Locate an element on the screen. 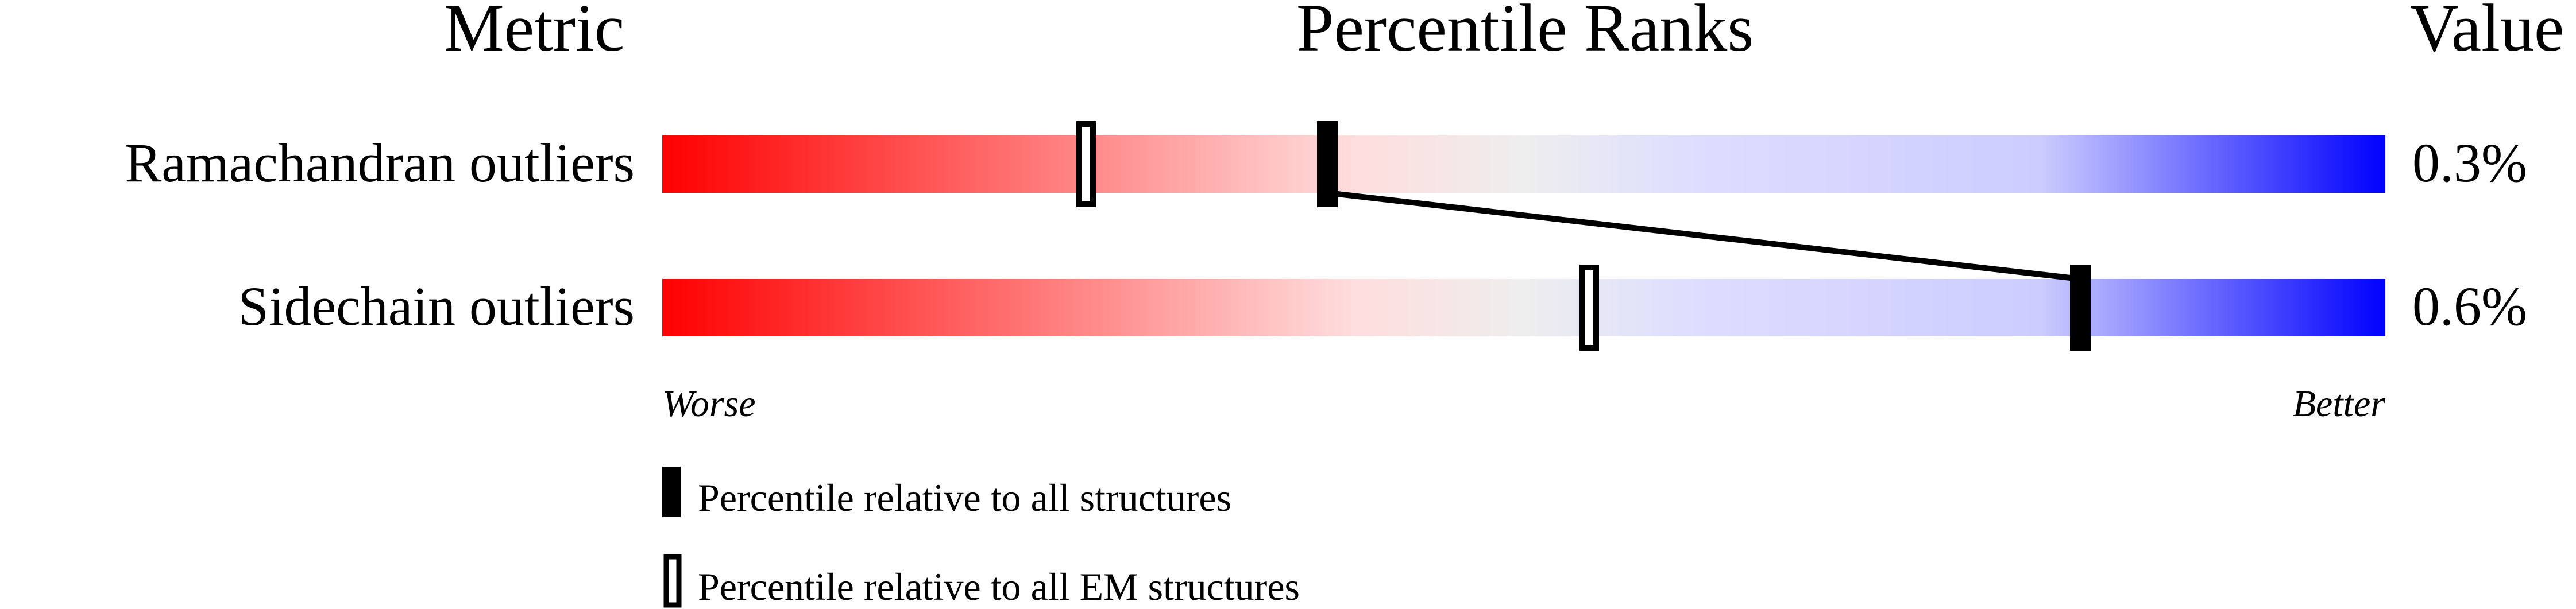 The height and width of the screenshot is (609, 2576). worse-label: Worse is located at coordinates (709, 404).